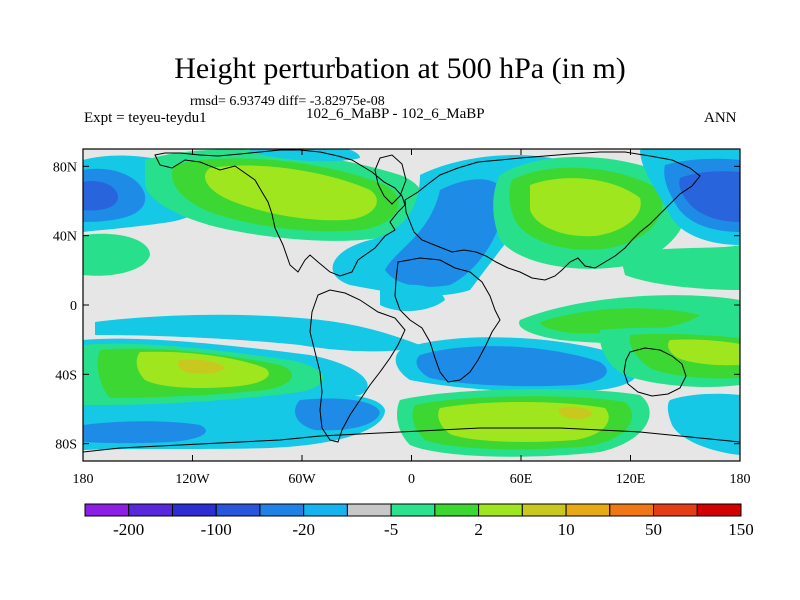 The width and height of the screenshot is (800, 600). Describe the element at coordinates (709, 196) in the screenshot. I see `contour-deep-w-pacific` at that location.